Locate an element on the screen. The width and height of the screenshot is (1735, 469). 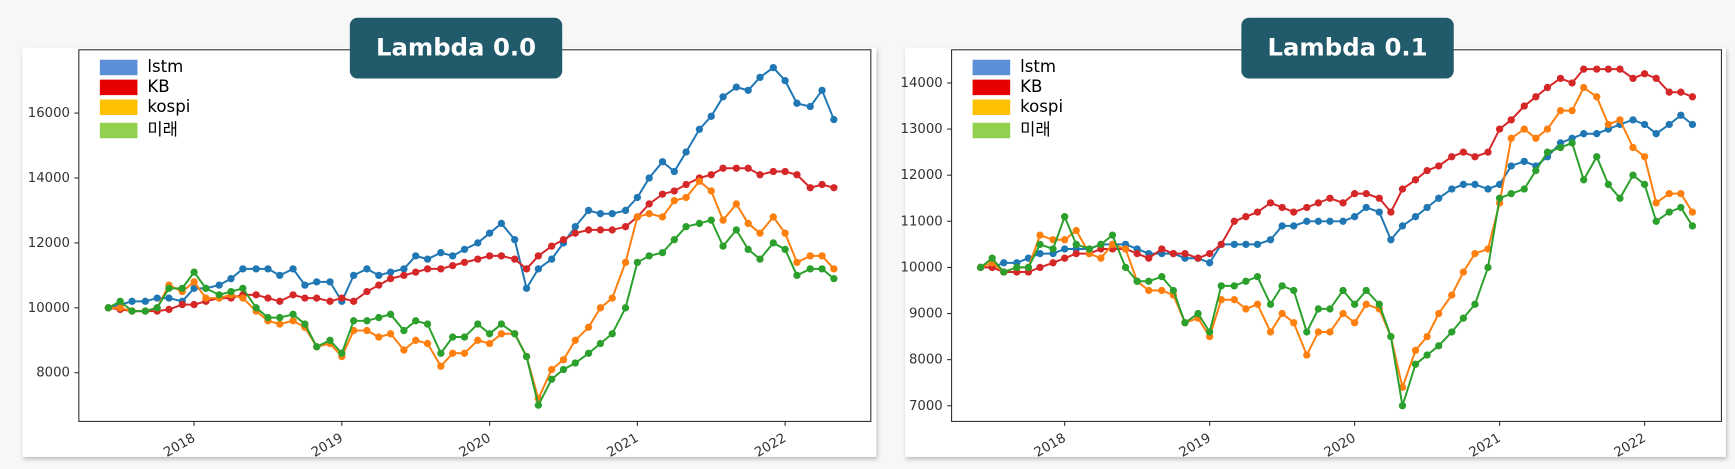
y-tick-label: 14000 is located at coordinates (49, 178).